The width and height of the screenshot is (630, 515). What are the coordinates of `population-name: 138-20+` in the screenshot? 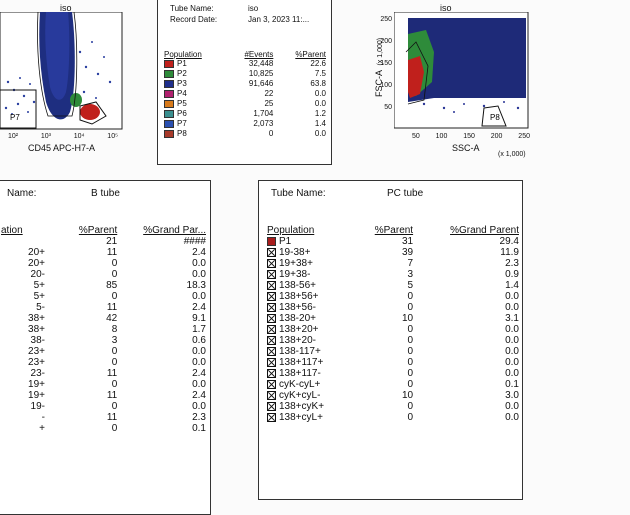 It's located at (297, 318).